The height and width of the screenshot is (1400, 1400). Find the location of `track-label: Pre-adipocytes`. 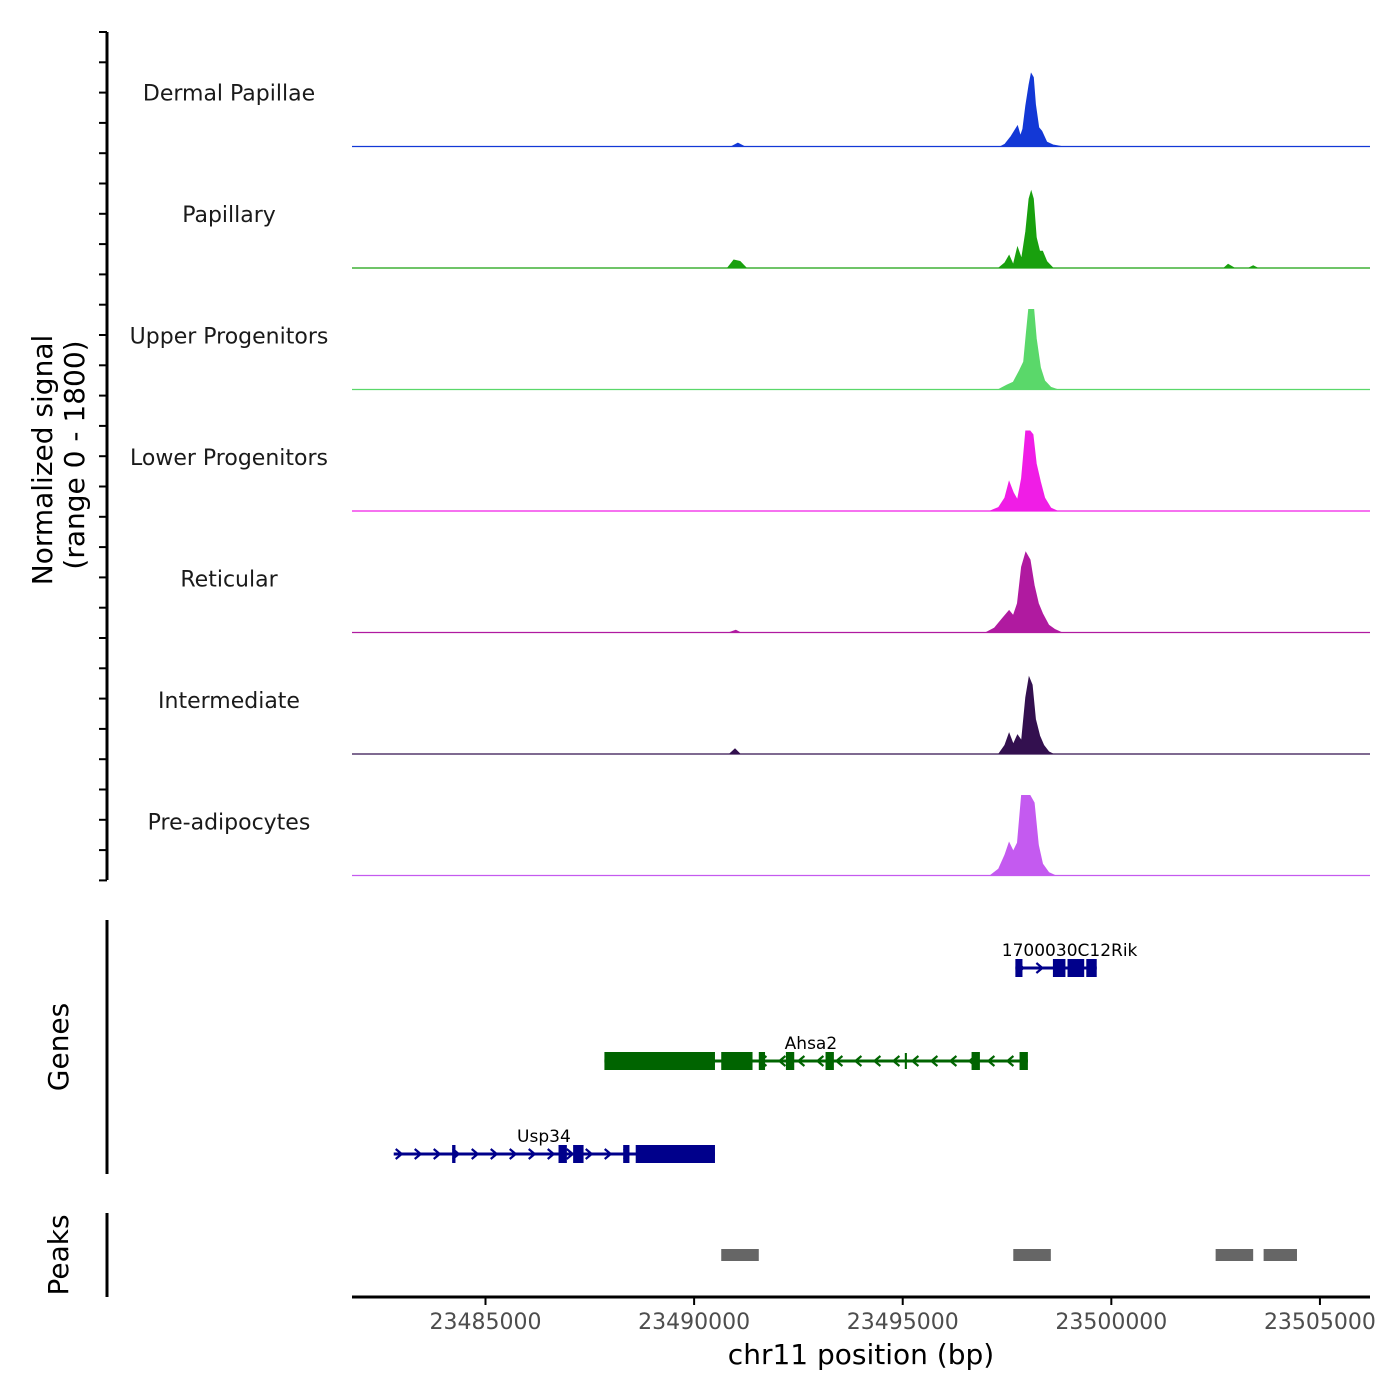

track-label: Pre-adipocytes is located at coordinates (229, 823).